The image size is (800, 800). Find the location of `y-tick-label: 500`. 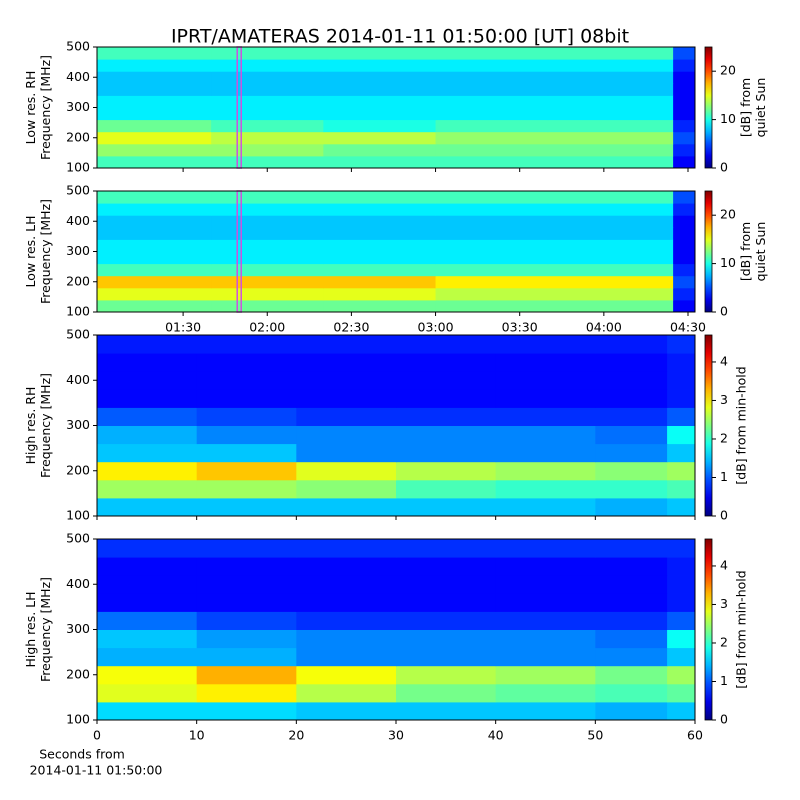

y-tick-label: 500 is located at coordinates (78, 538).